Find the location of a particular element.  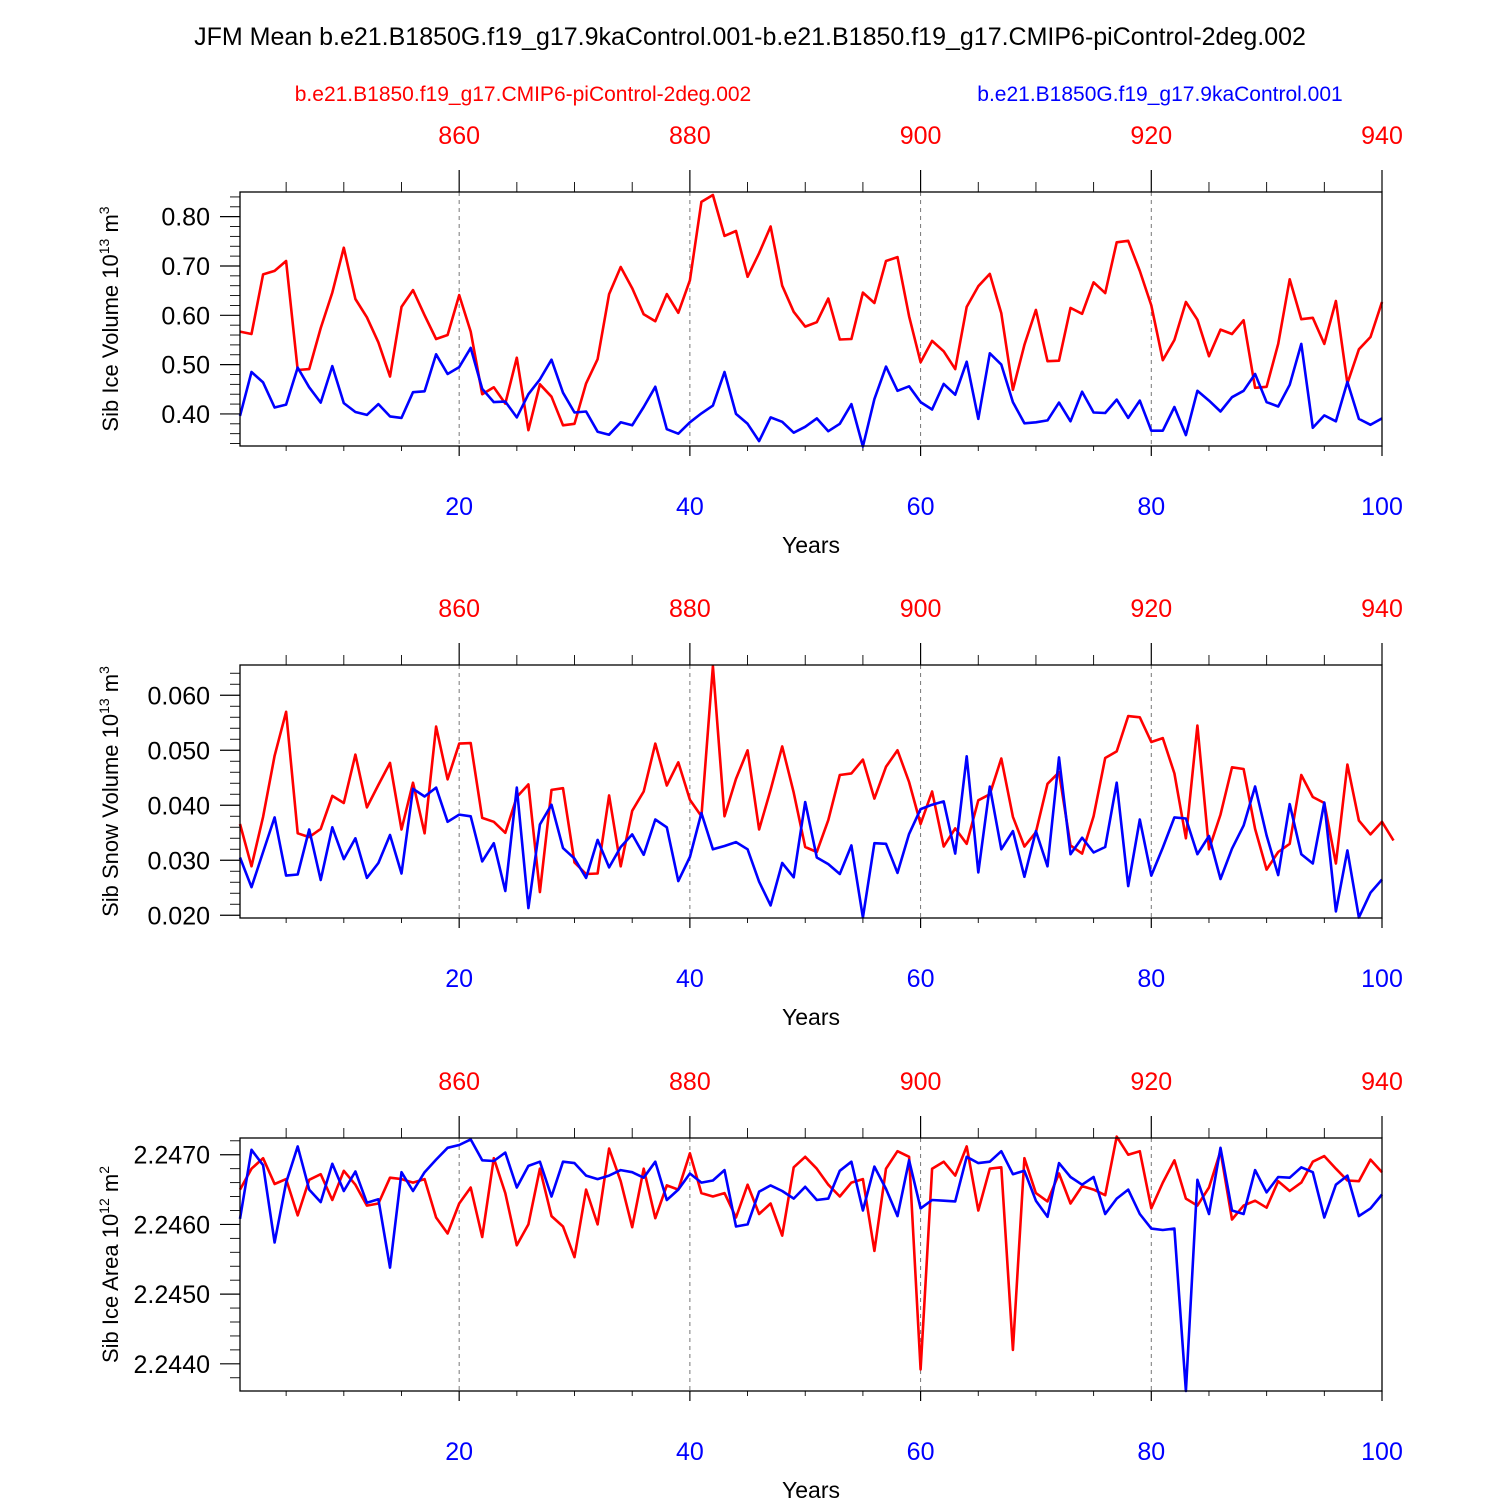

y-axis-label: Sib Ice Area 1012 m2 is located at coordinates (109, 1264).